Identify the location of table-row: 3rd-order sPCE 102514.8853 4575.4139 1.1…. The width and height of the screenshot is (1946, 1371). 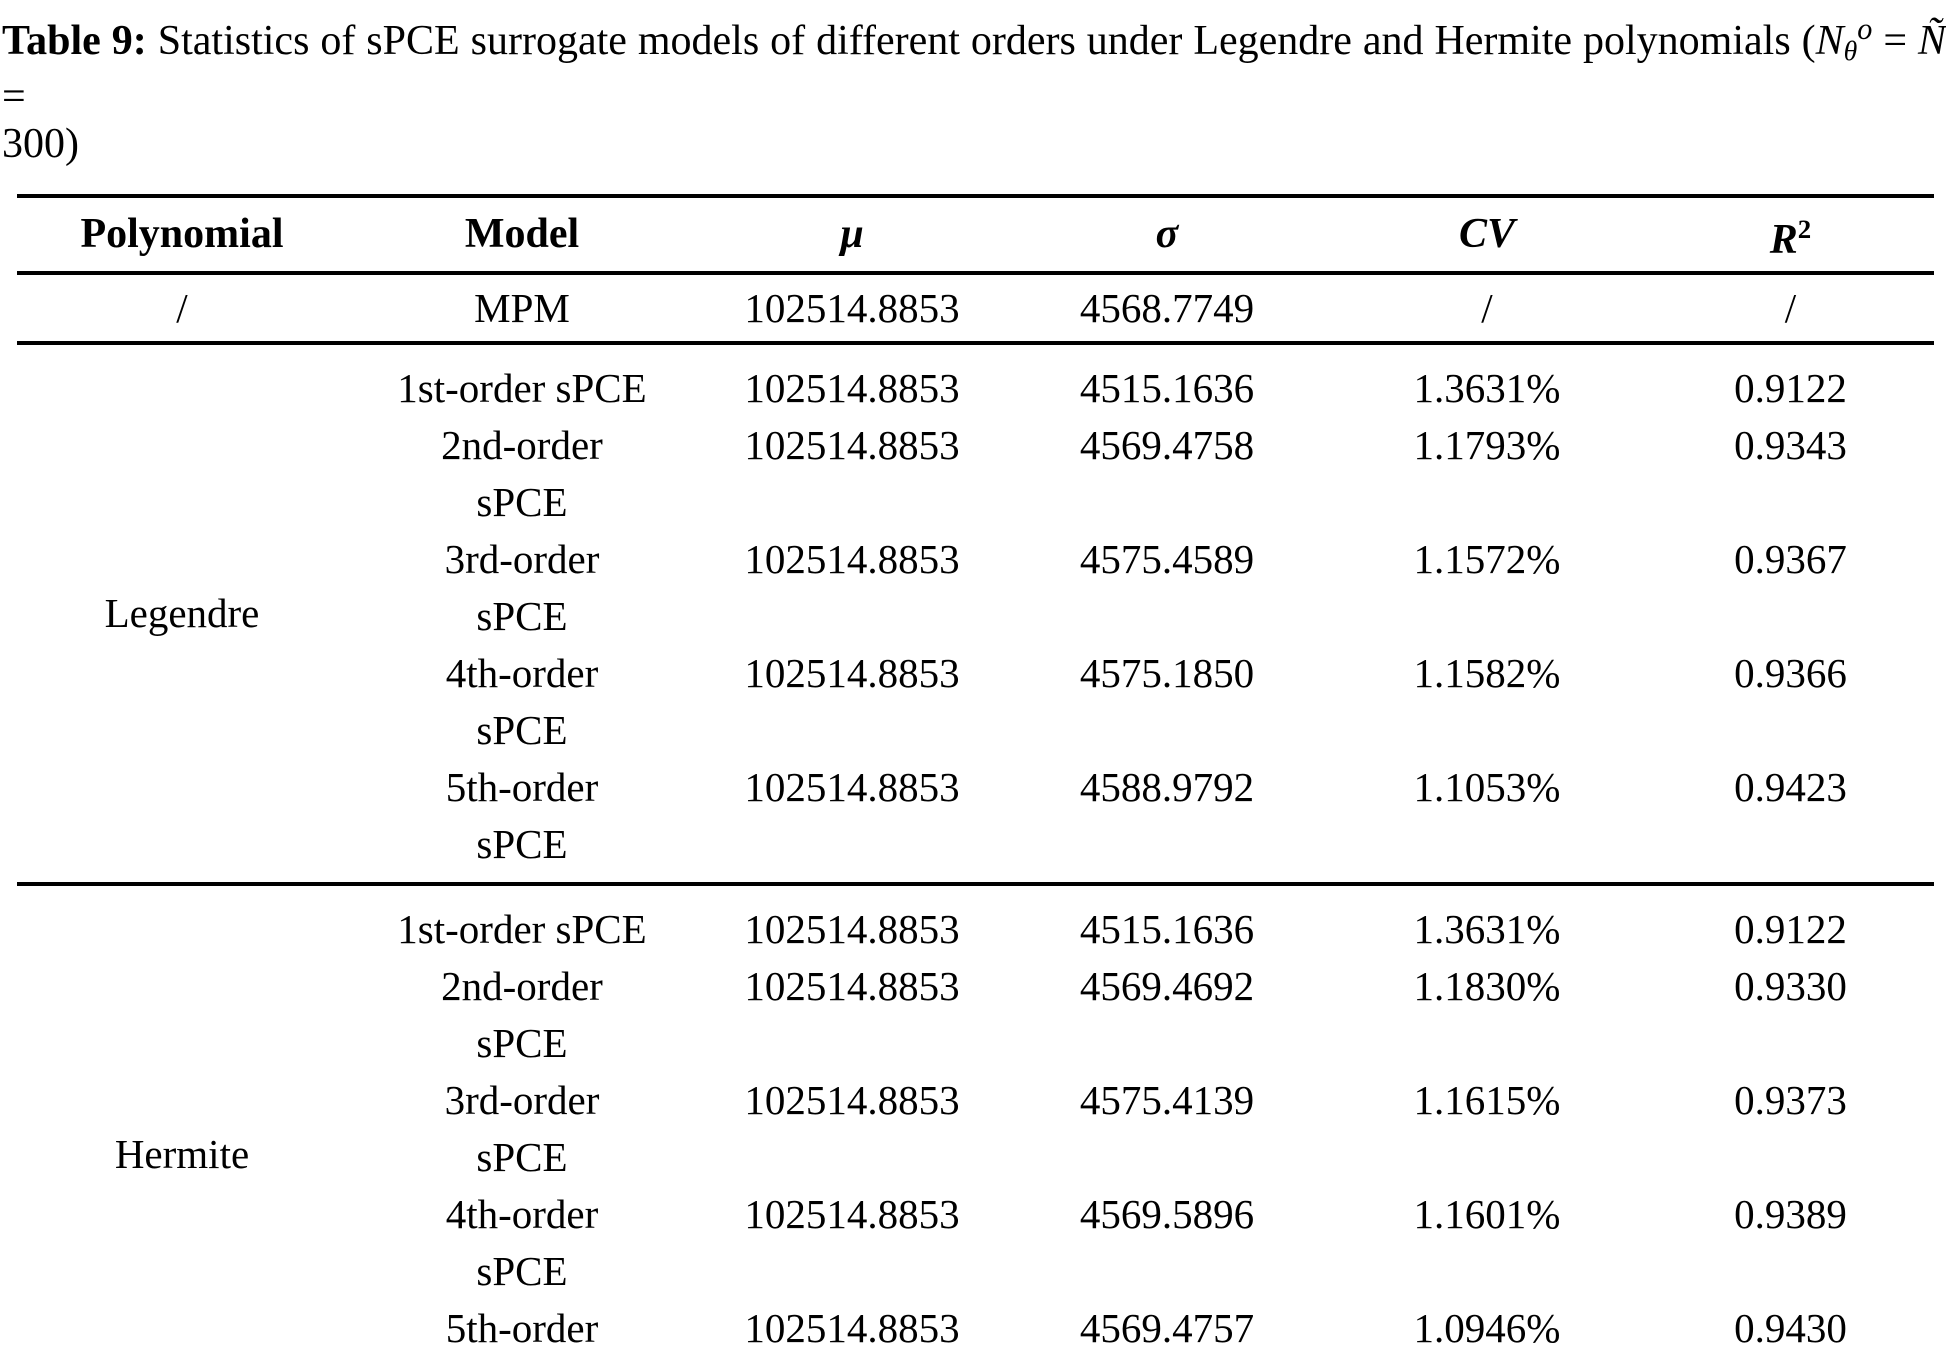
(975, 1129).